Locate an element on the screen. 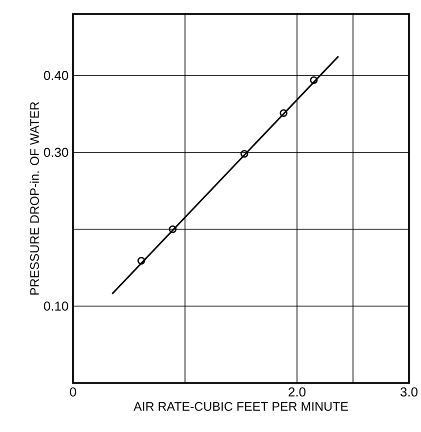  x-tick-label: 3.0 is located at coordinates (409, 392).